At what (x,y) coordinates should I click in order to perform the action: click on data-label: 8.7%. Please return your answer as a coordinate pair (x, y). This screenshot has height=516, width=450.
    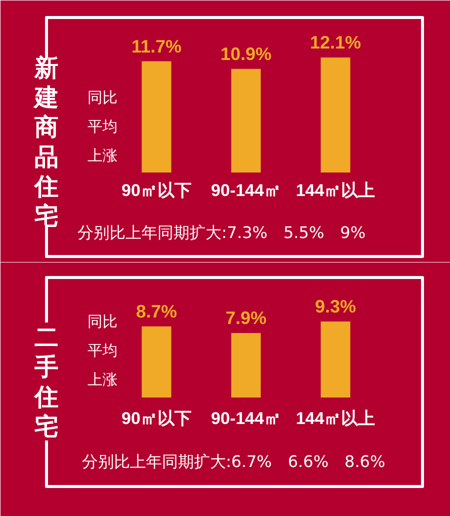
    Looking at the image, I should click on (157, 311).